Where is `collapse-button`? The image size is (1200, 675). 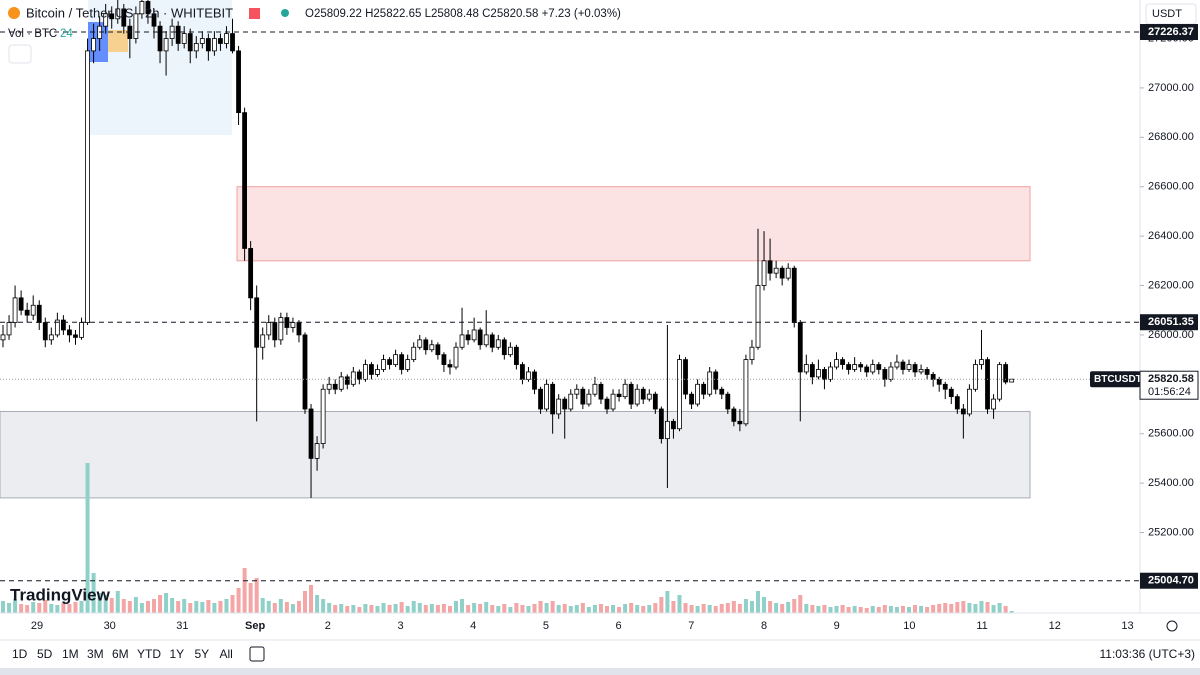 collapse-button is located at coordinates (20, 54).